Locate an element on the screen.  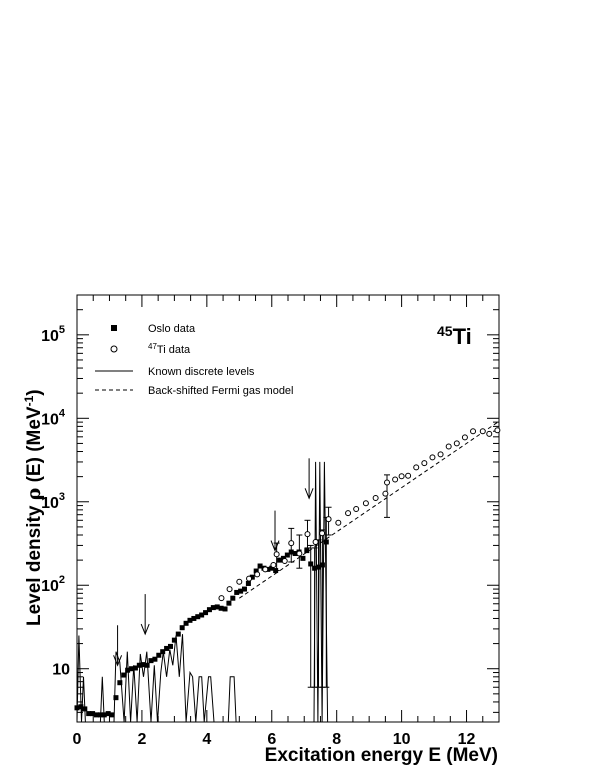
legend-label-oslo: Oslo data is located at coordinates (172, 329).